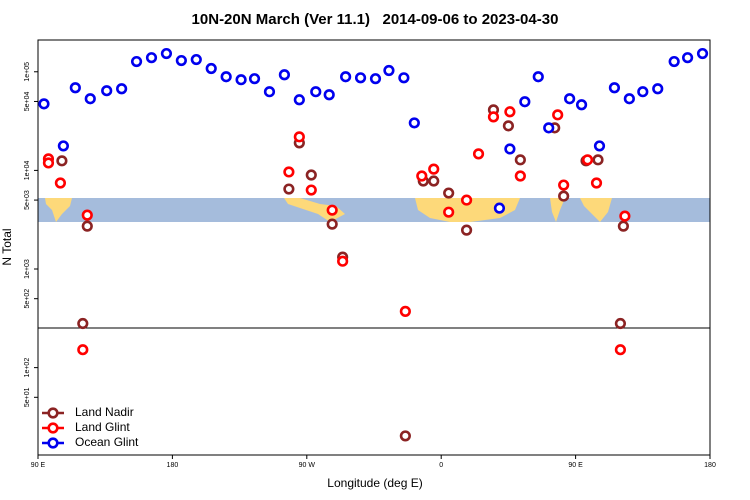  What do you see at coordinates (27, 72) in the screenshot?
I see `y-tick-label: 1e+05` at bounding box center [27, 72].